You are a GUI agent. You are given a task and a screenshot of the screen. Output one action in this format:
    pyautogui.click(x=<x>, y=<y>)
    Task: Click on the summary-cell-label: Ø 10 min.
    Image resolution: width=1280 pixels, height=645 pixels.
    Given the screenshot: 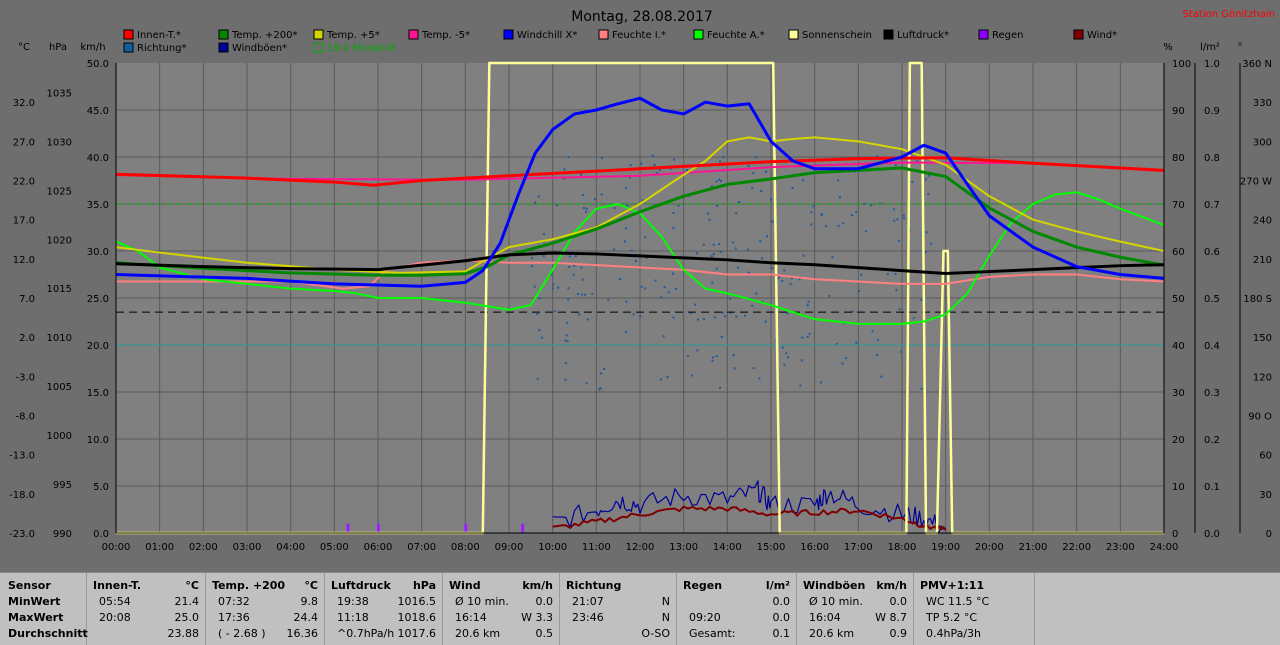 What is the action you would take?
    pyautogui.click(x=836, y=601)
    